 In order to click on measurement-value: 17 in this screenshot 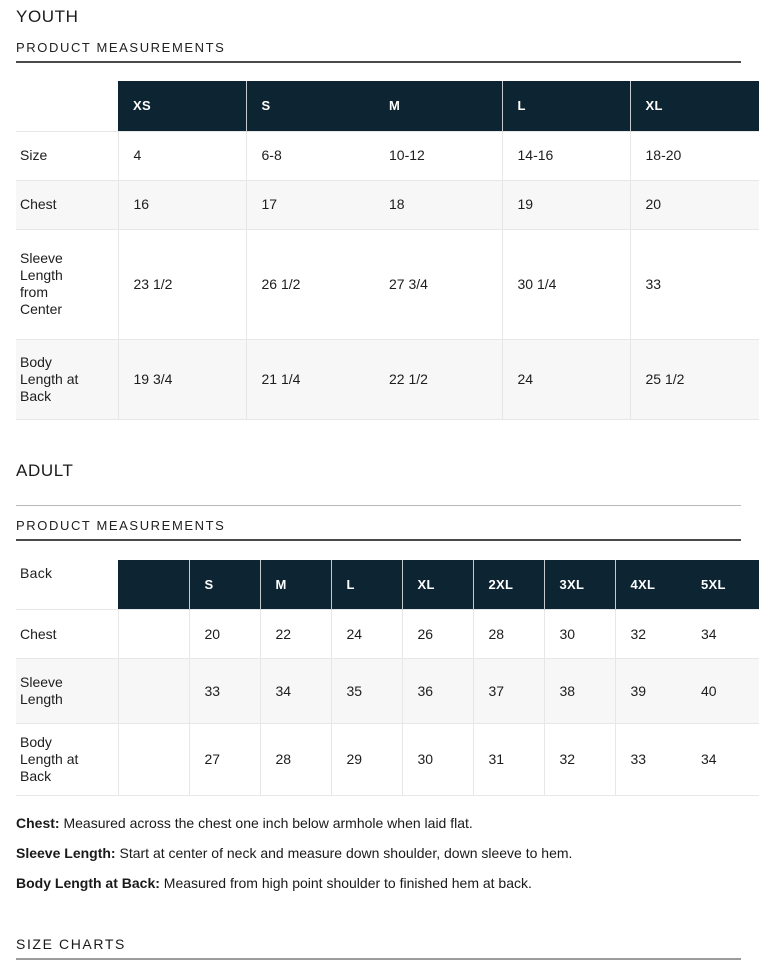, I will do `click(309, 204)`.